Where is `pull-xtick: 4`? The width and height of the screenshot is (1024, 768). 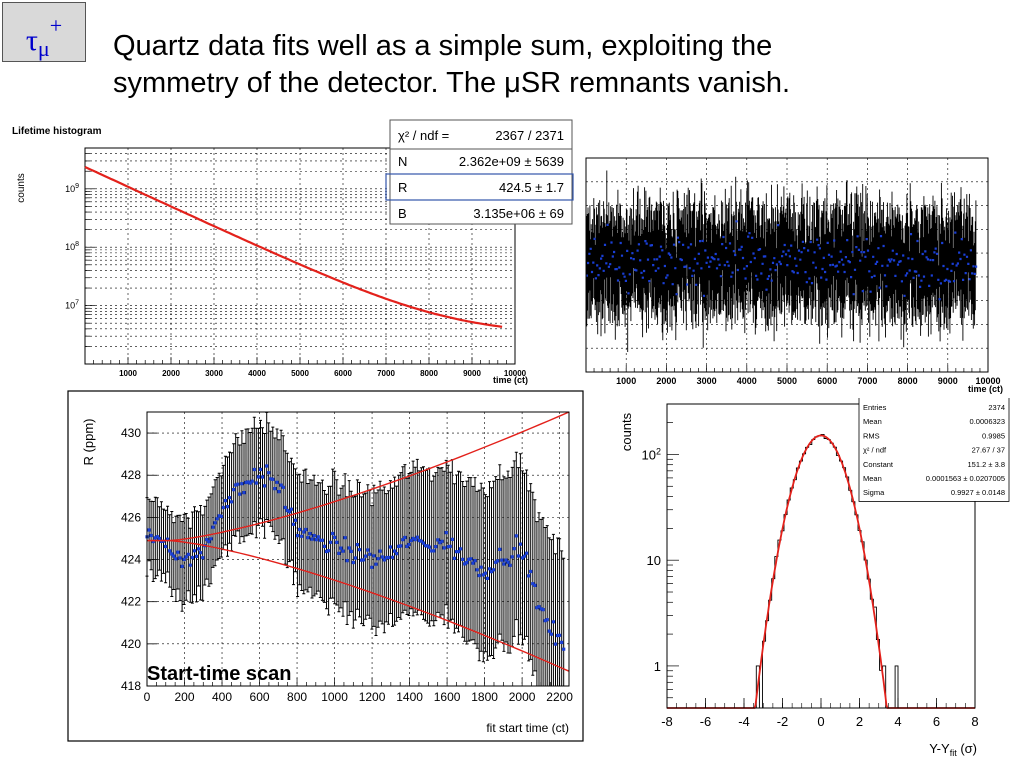 pull-xtick: 4 is located at coordinates (897, 721).